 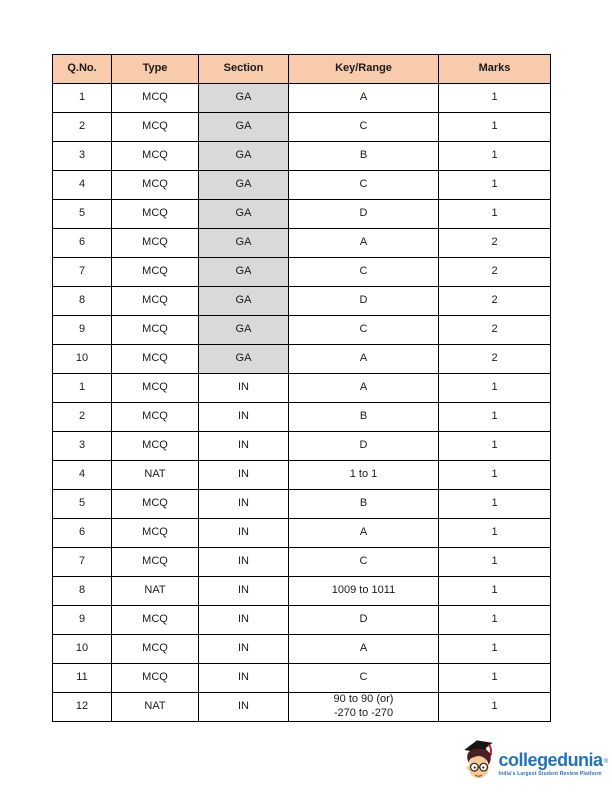 What do you see at coordinates (82, 562) in the screenshot?
I see `cell-qno: 7` at bounding box center [82, 562].